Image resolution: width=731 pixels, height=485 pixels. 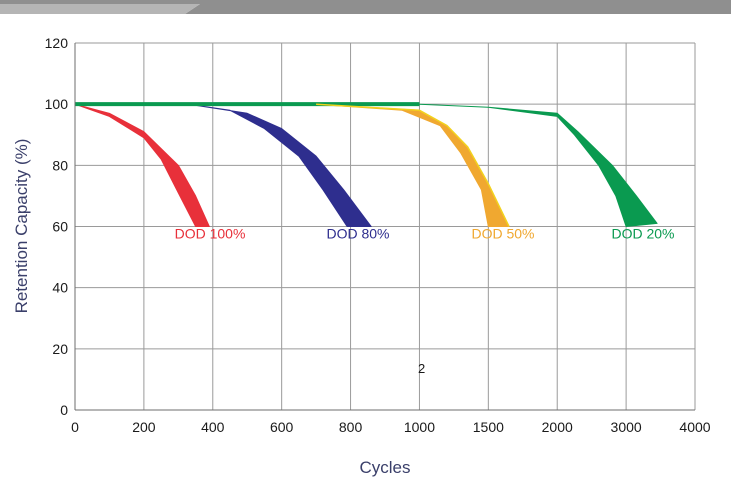 I want to click on series-label: DOD 20%, so click(x=642, y=234).